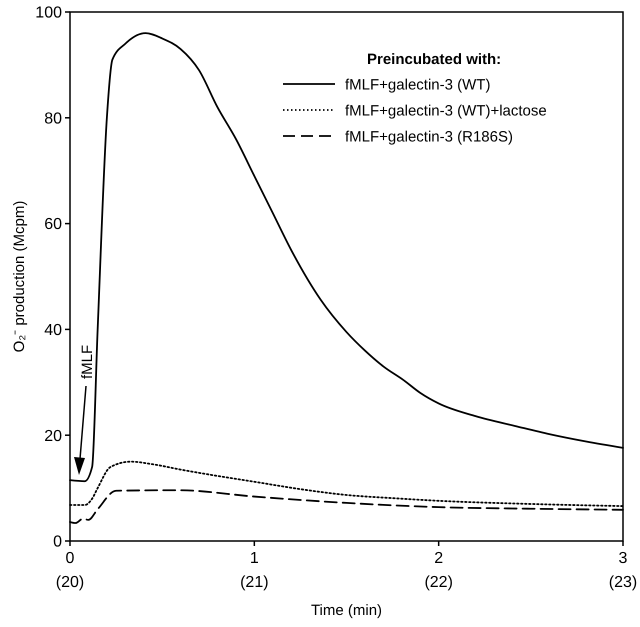 Image resolution: width=640 pixels, height=627 pixels. Describe the element at coordinates (623, 582) in the screenshot. I see `x2-tick-label: (23)` at that location.